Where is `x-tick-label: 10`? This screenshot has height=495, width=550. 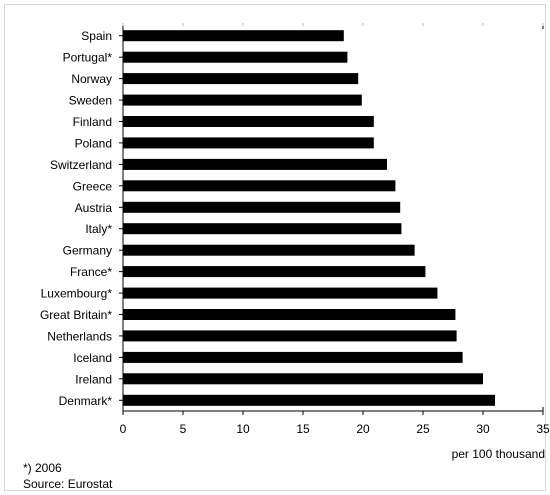
x-tick-label: 10 is located at coordinates (243, 429).